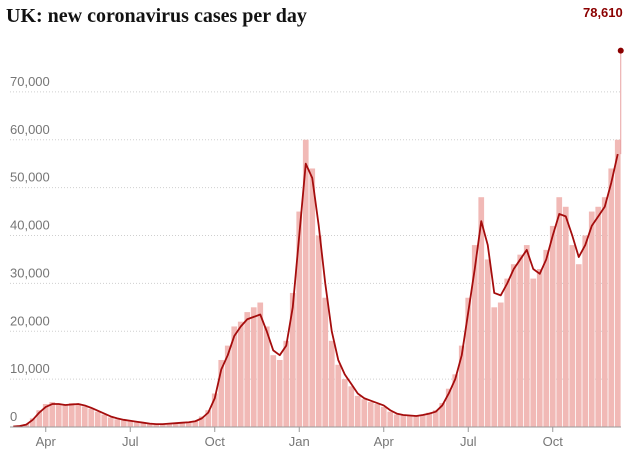 This screenshot has width=629, height=466. What do you see at coordinates (30, 320) in the screenshot?
I see `y-tick-label: 20,000` at bounding box center [30, 320].